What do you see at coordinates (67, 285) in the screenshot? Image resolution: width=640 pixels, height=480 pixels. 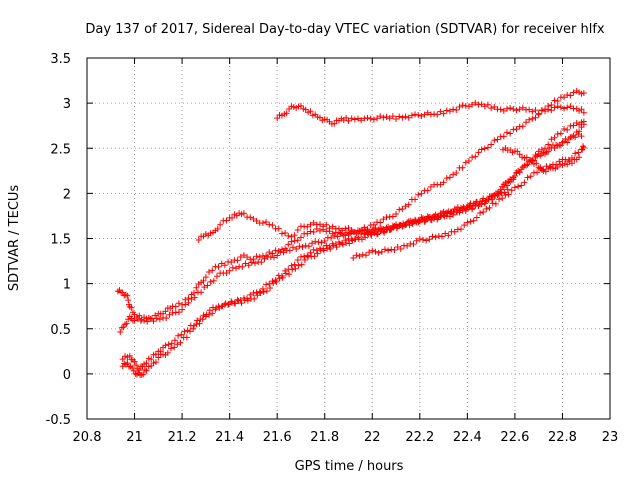 I see `y-tick-label: 1` at bounding box center [67, 285].